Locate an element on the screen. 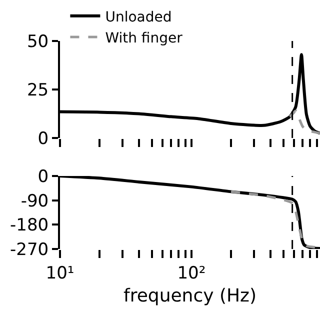 Image resolution: width=320 pixels, height=320 pixels. y-tick-label: -90 is located at coordinates (34, 201).